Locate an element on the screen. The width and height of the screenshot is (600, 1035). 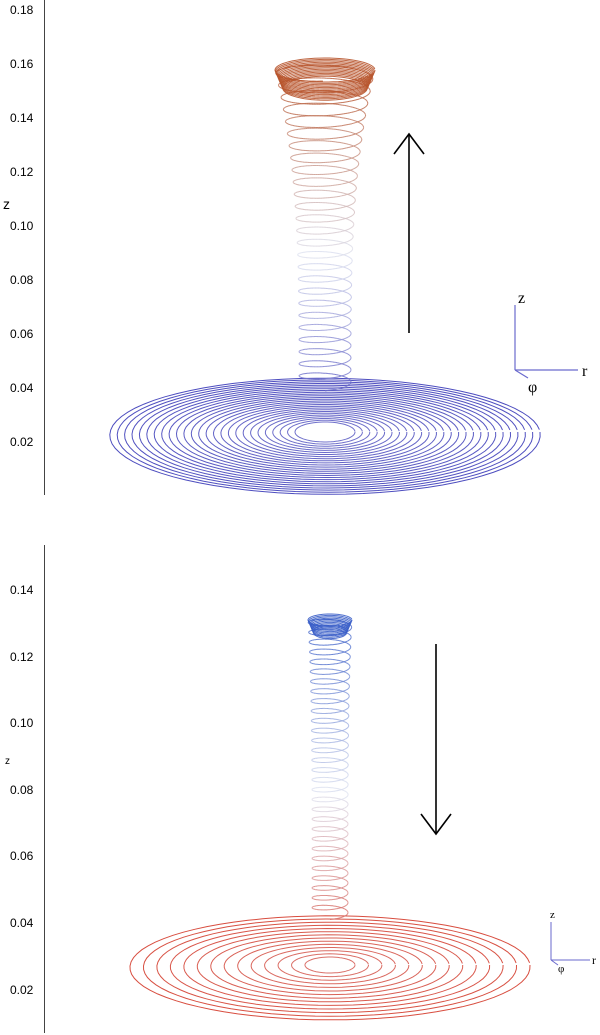
up-arrow-icon is located at coordinates (409, 232).